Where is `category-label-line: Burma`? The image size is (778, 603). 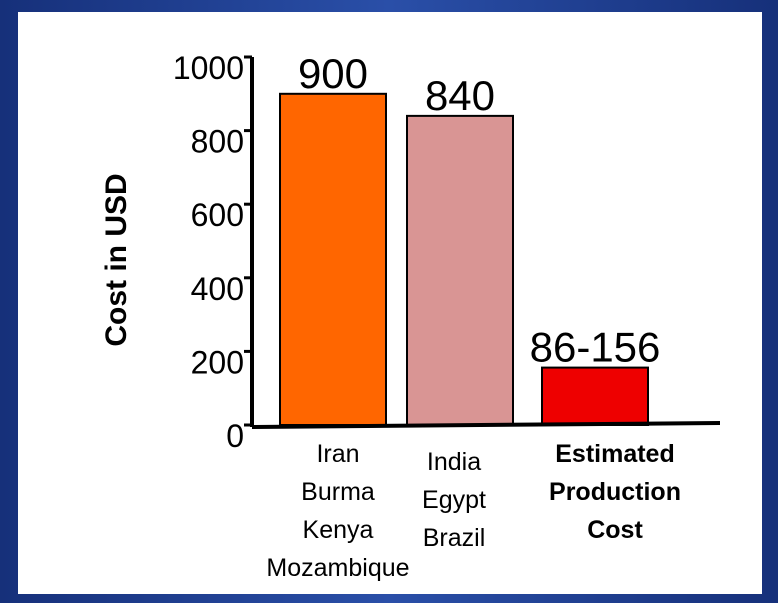 category-label-line: Burma is located at coordinates (338, 492).